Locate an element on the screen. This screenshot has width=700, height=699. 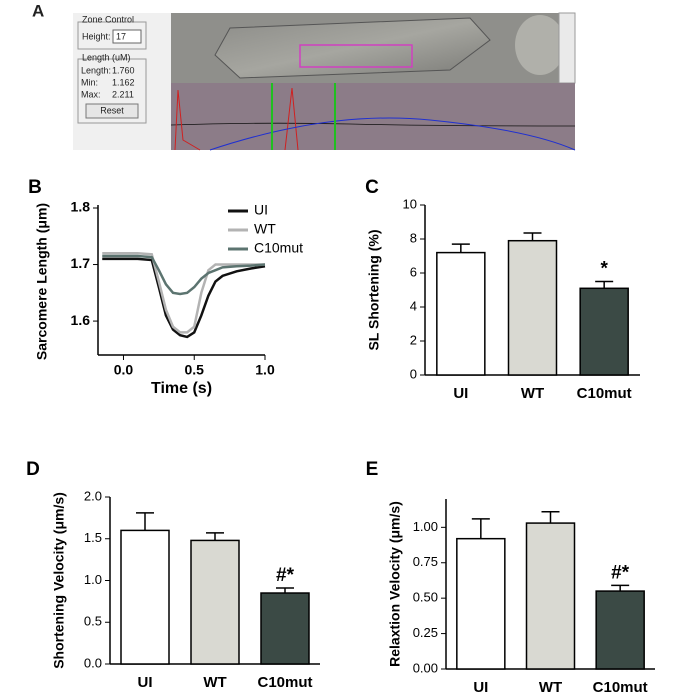
x-tick-label: 1.0 is located at coordinates (265, 370).